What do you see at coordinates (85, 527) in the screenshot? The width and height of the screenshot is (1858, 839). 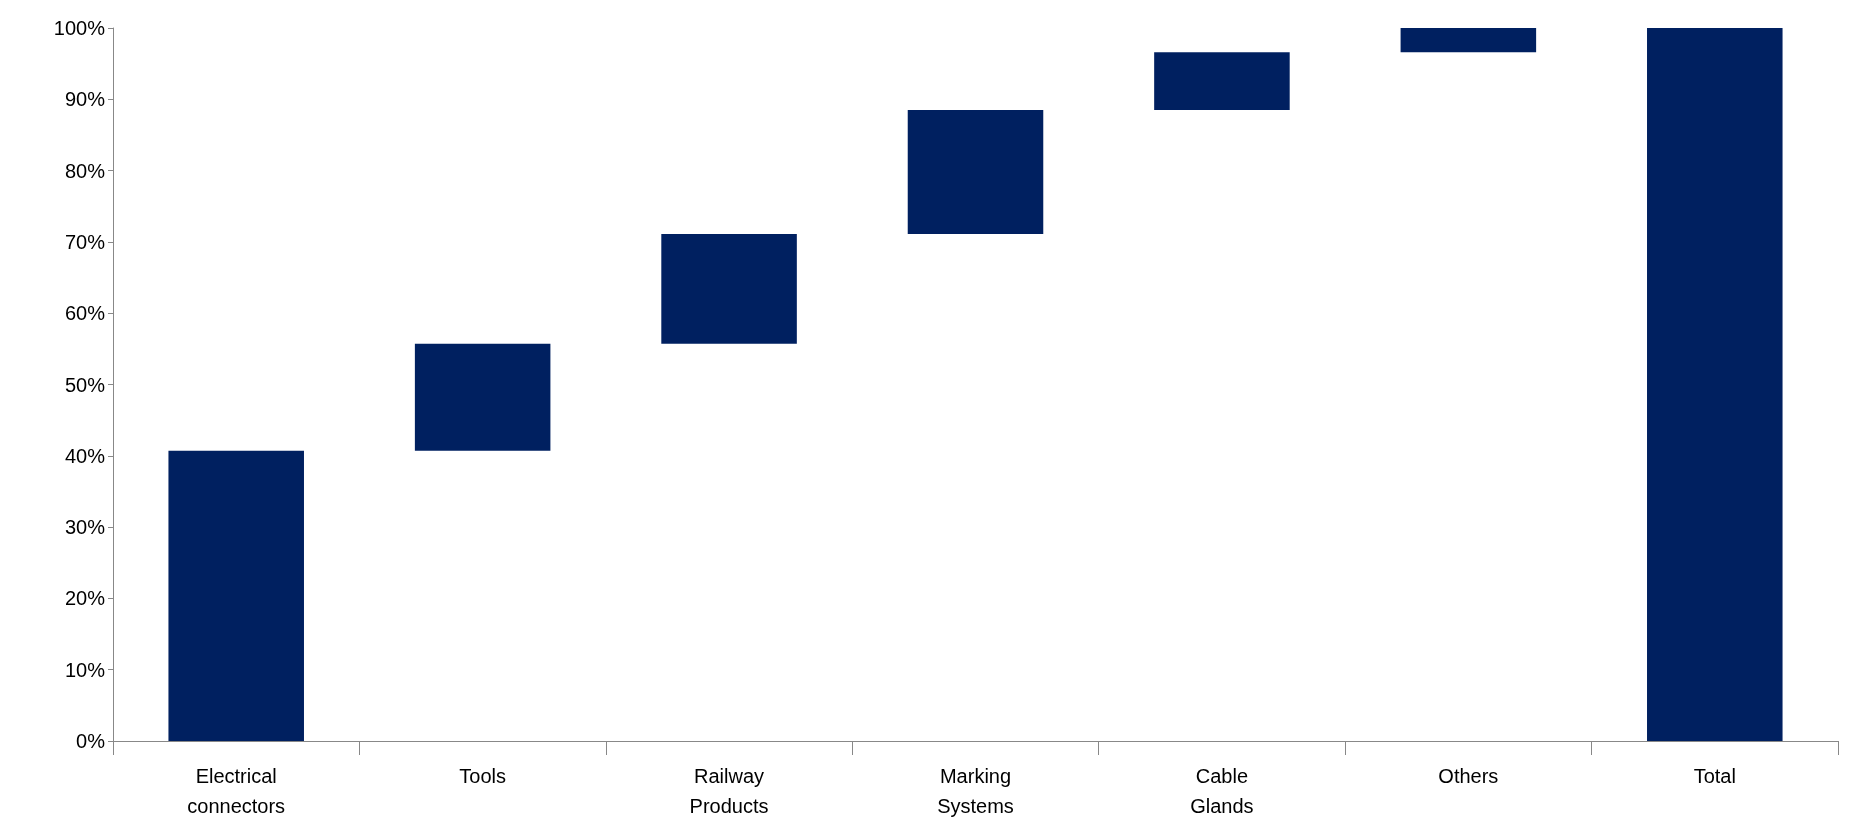 I see `y-tick-label: 30%` at bounding box center [85, 527].